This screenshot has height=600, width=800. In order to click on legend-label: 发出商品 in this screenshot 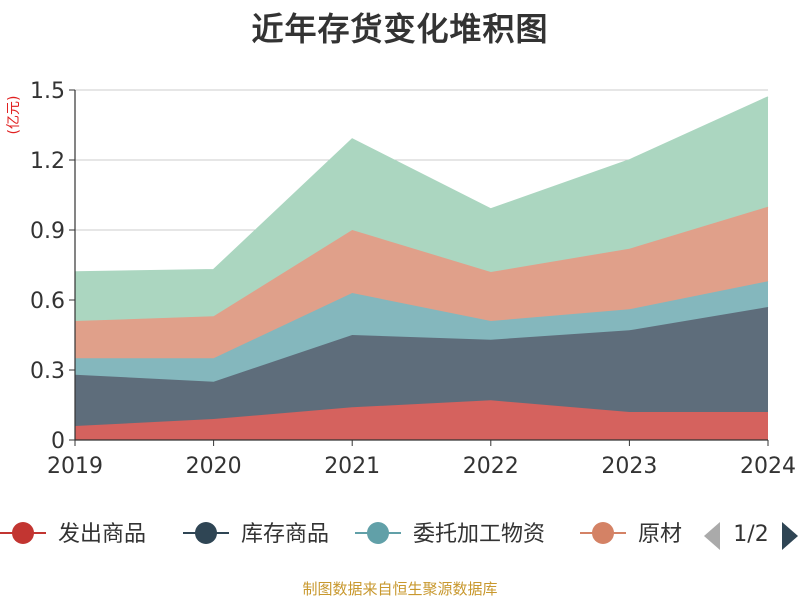, I will do `click(102, 534)`.